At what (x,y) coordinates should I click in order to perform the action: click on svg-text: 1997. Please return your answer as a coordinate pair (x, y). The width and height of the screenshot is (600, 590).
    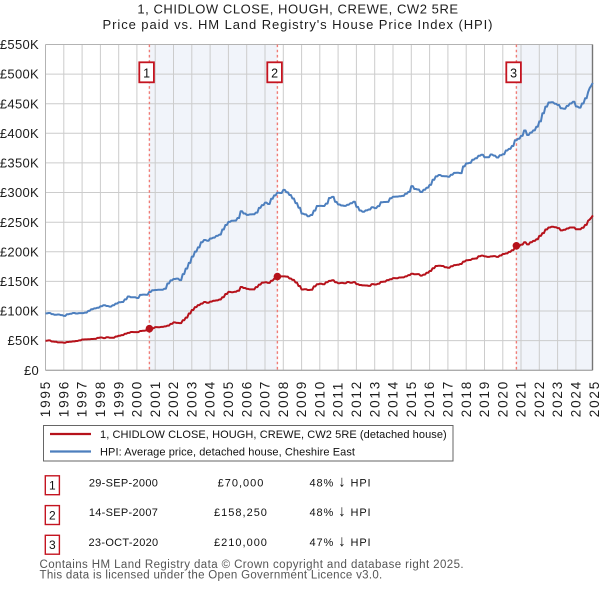
    Looking at the image, I should click on (82, 398).